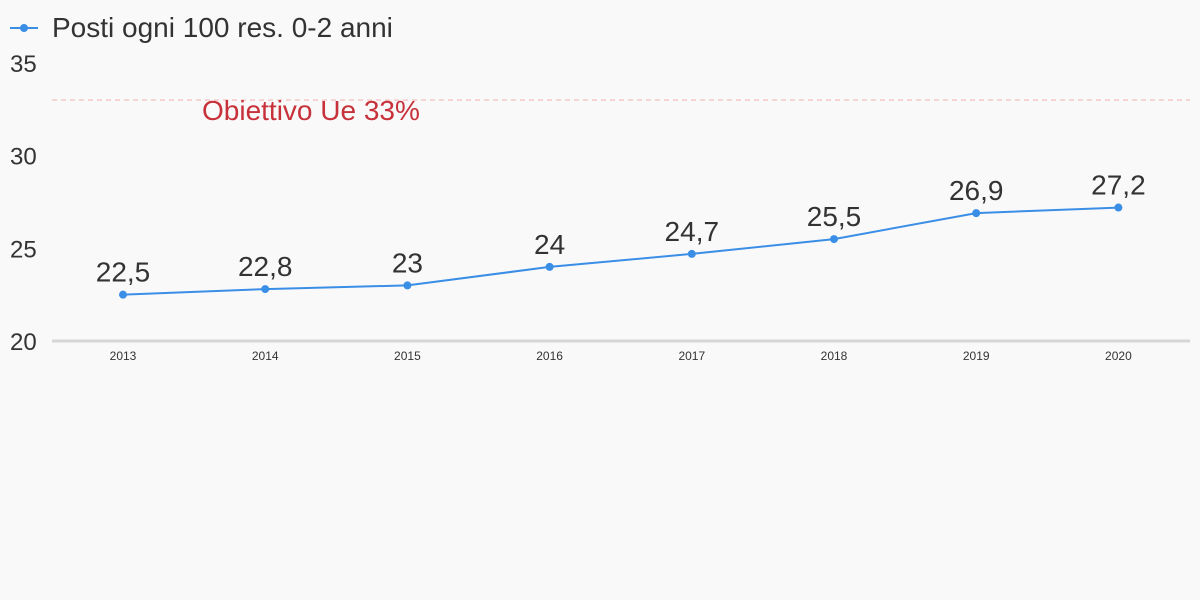  I want to click on data-point-2013, so click(123, 294).